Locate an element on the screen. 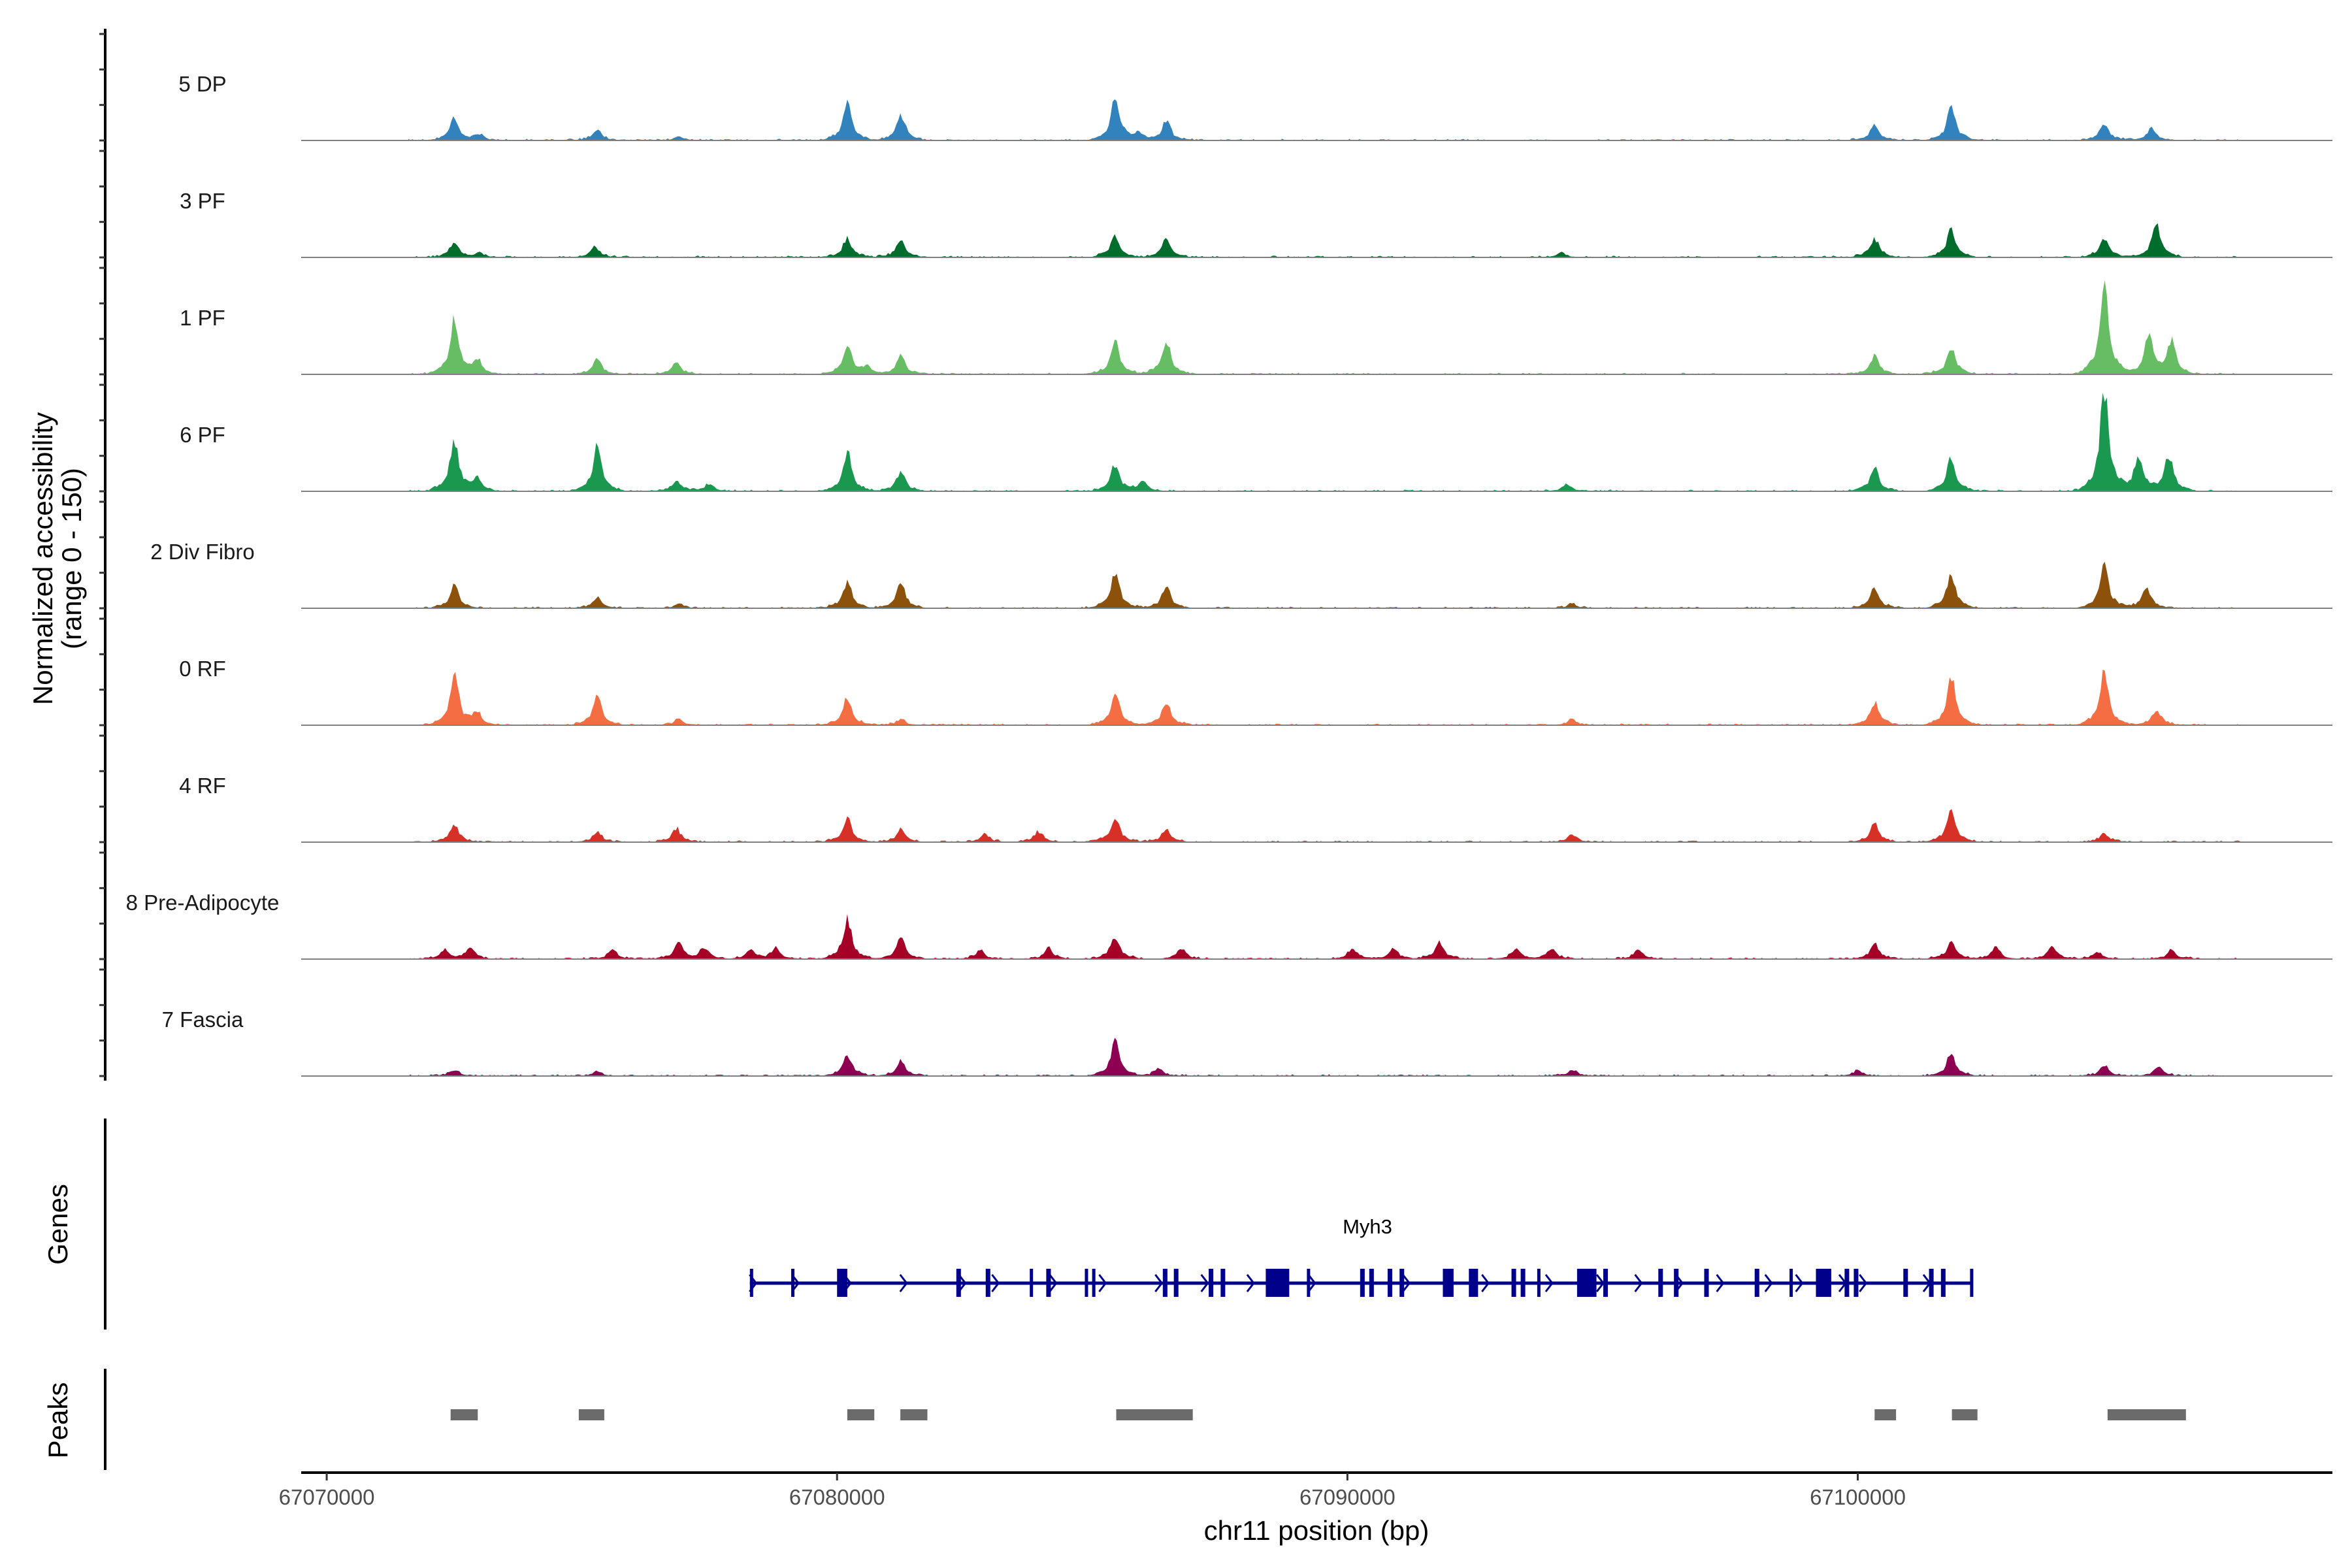  coverage-area-2-div-fibro is located at coordinates (1324, 584).